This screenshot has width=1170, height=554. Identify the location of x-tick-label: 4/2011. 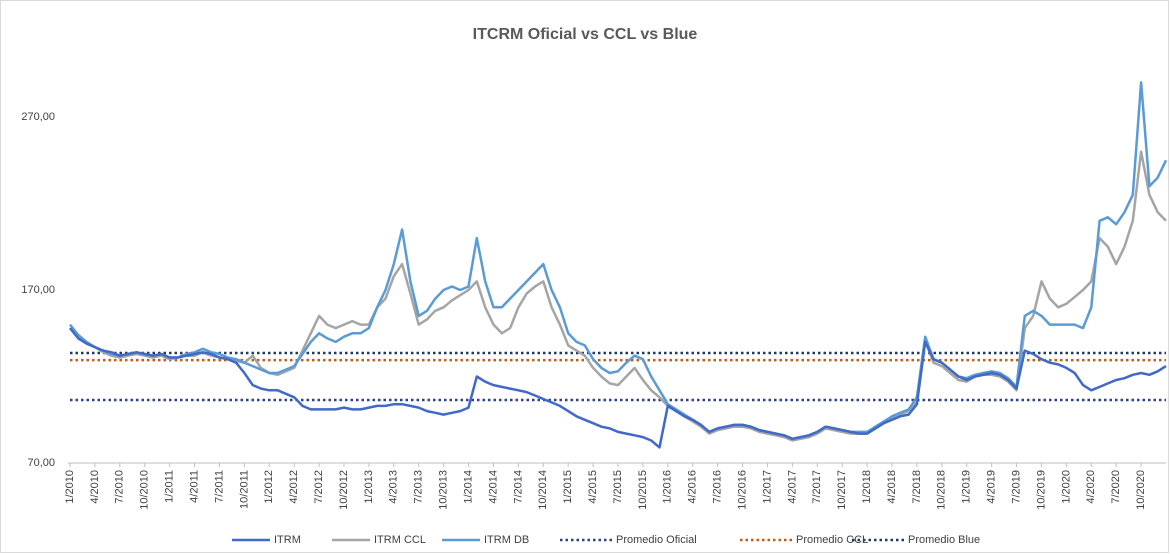
(194, 486).